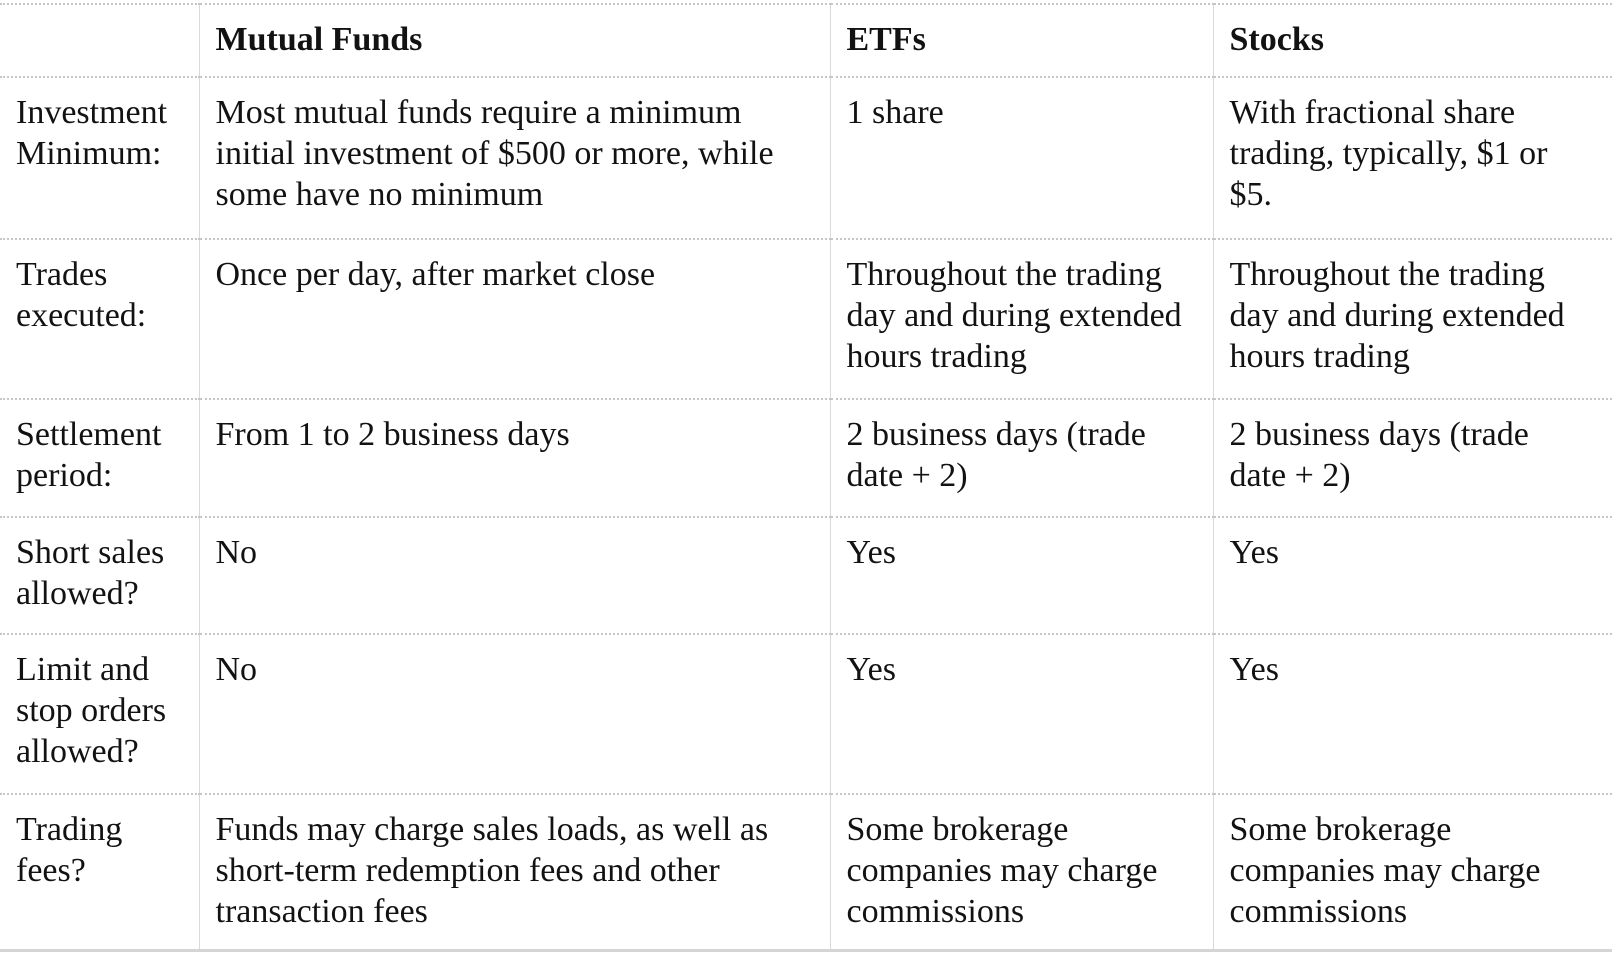 The width and height of the screenshot is (1612, 958). What do you see at coordinates (99, 872) in the screenshot?
I see `row-header-trading-fees: Trading fees?` at bounding box center [99, 872].